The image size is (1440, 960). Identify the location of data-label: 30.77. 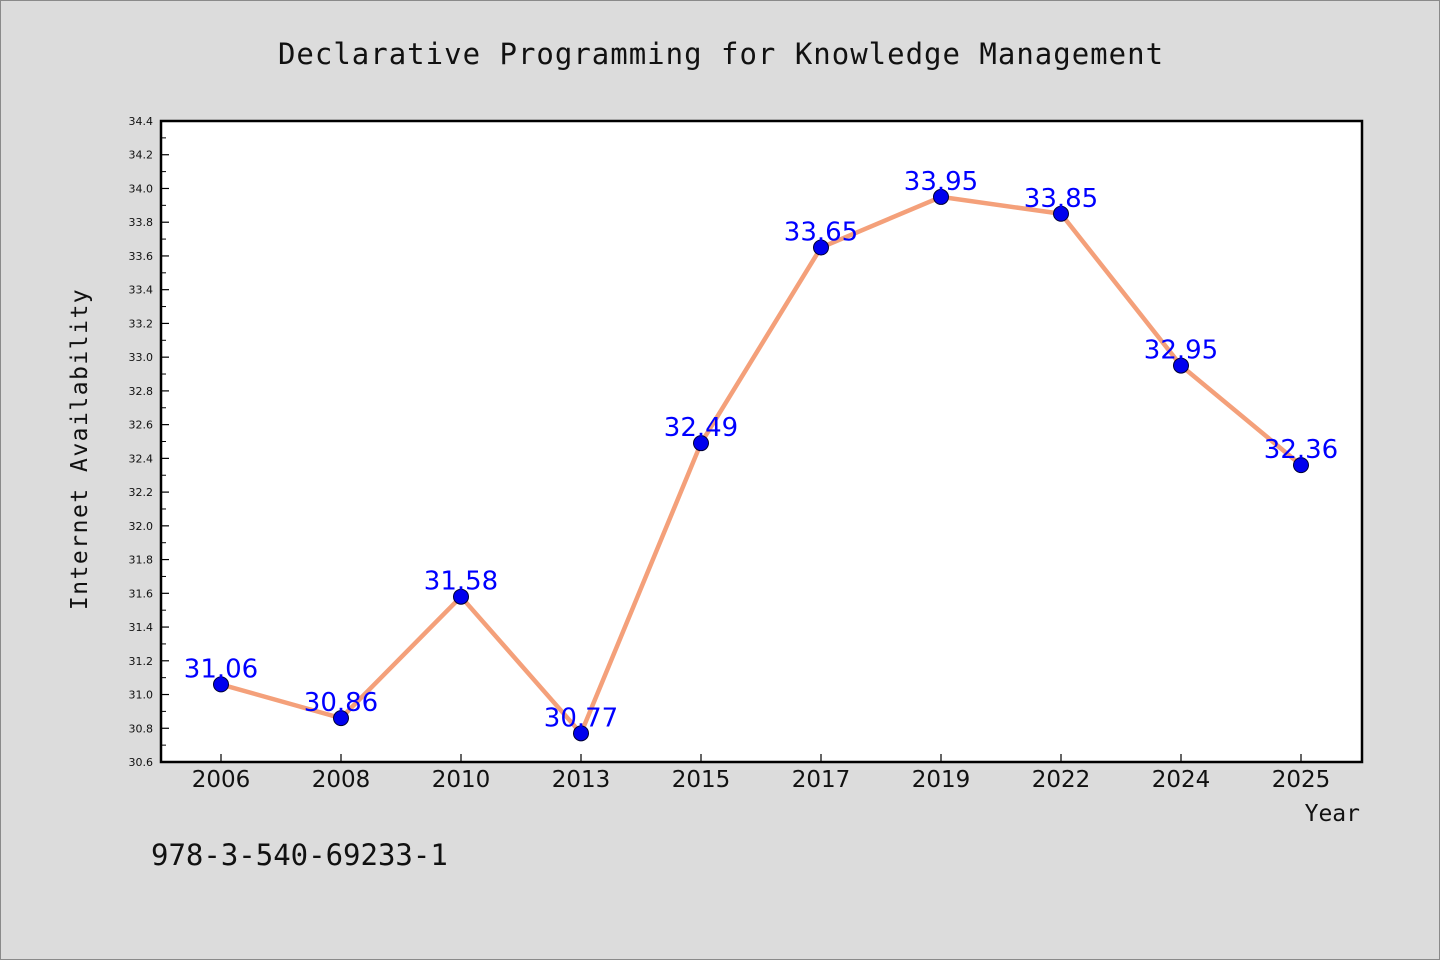
(581, 718).